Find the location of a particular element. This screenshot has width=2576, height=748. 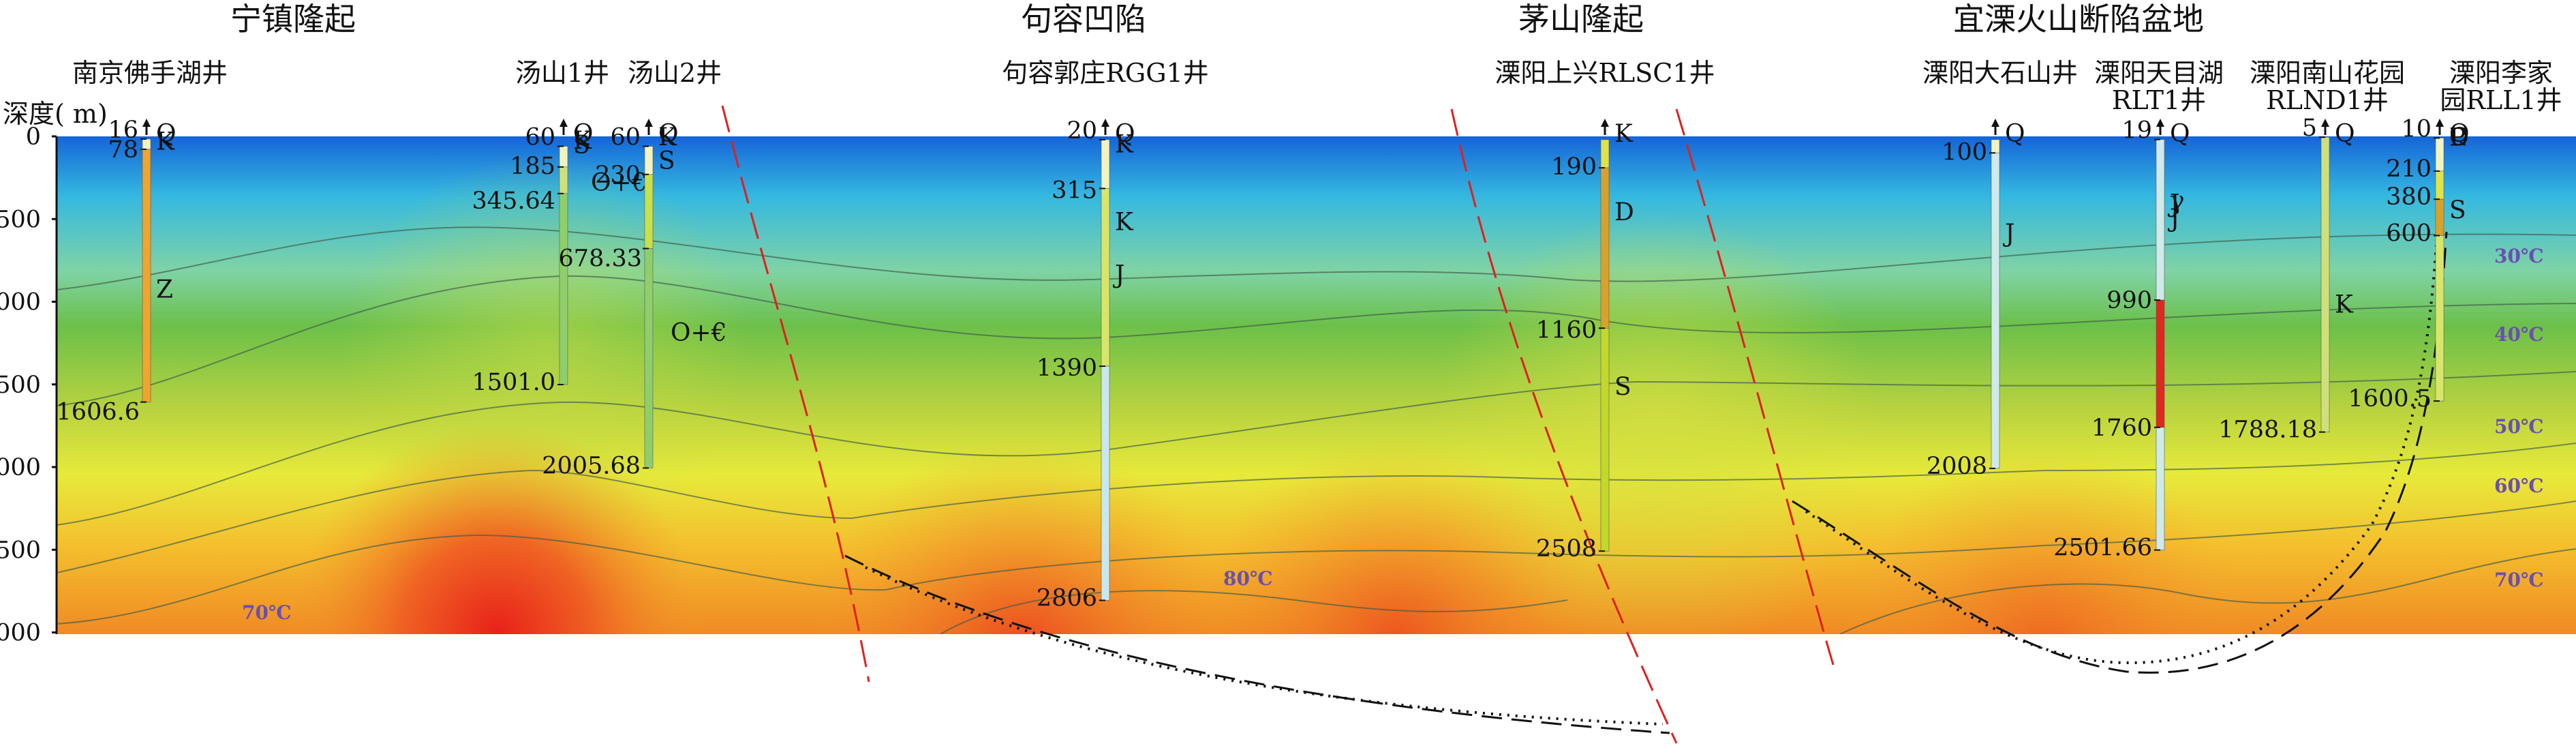

depth-tick-label: 2500 is located at coordinates (20, 550).